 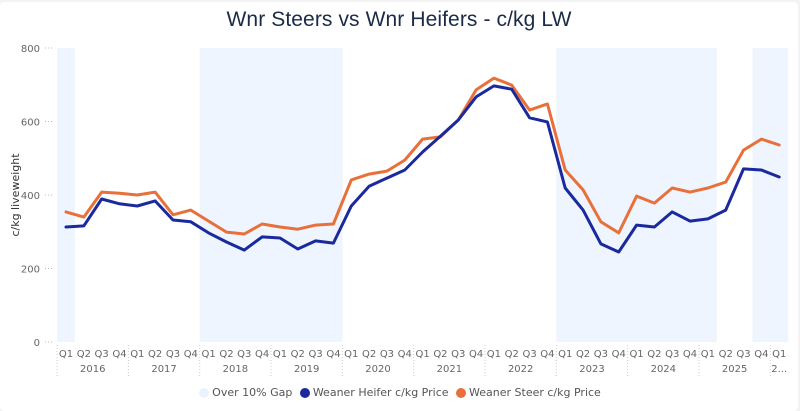 I want to click on legend-item-heifer: Weaner Heifer c/kg Price, so click(x=374, y=392).